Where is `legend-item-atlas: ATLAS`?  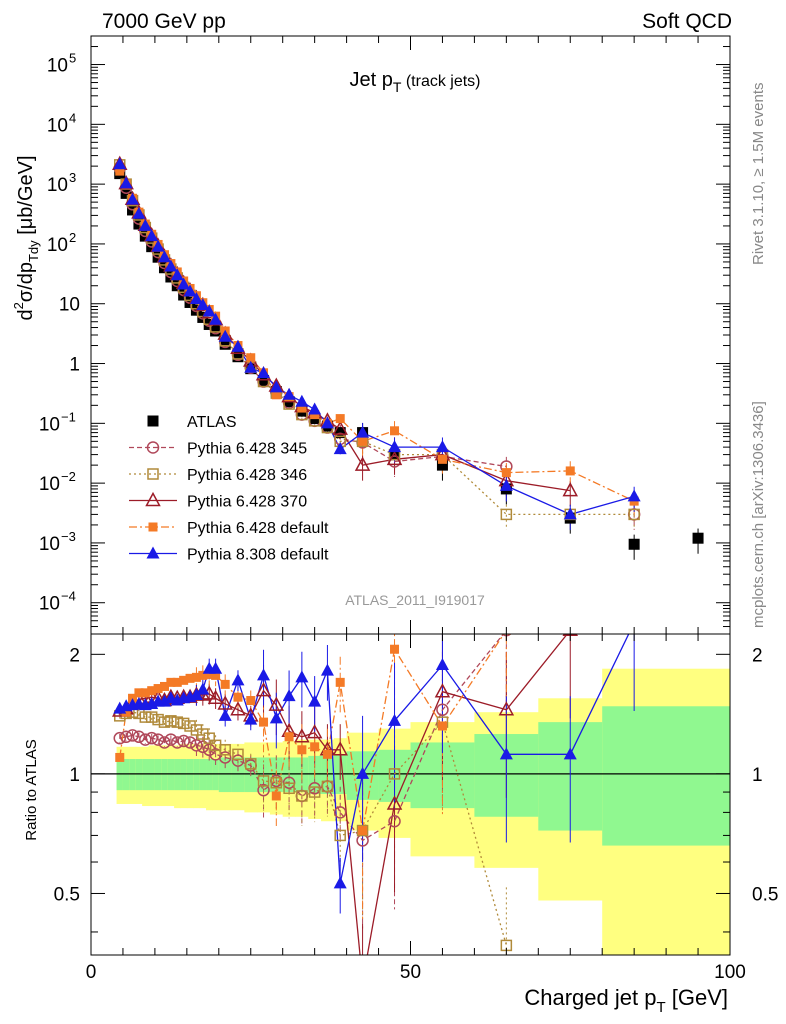 legend-item-atlas: ATLAS is located at coordinates (192, 422).